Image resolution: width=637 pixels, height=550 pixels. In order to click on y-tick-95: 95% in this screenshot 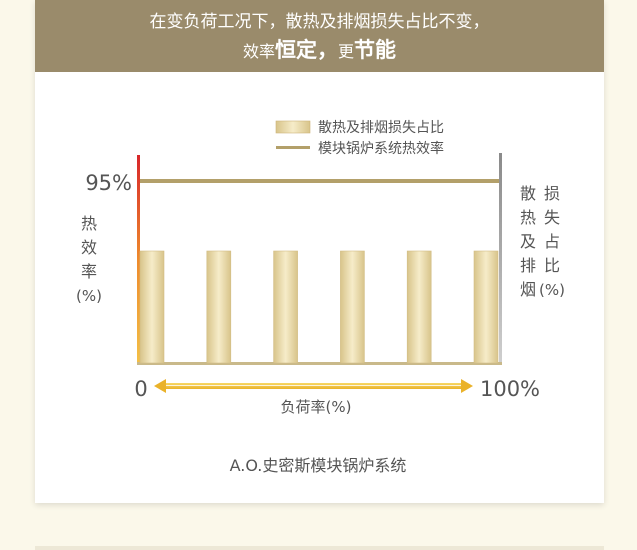, I will do `click(108, 183)`.